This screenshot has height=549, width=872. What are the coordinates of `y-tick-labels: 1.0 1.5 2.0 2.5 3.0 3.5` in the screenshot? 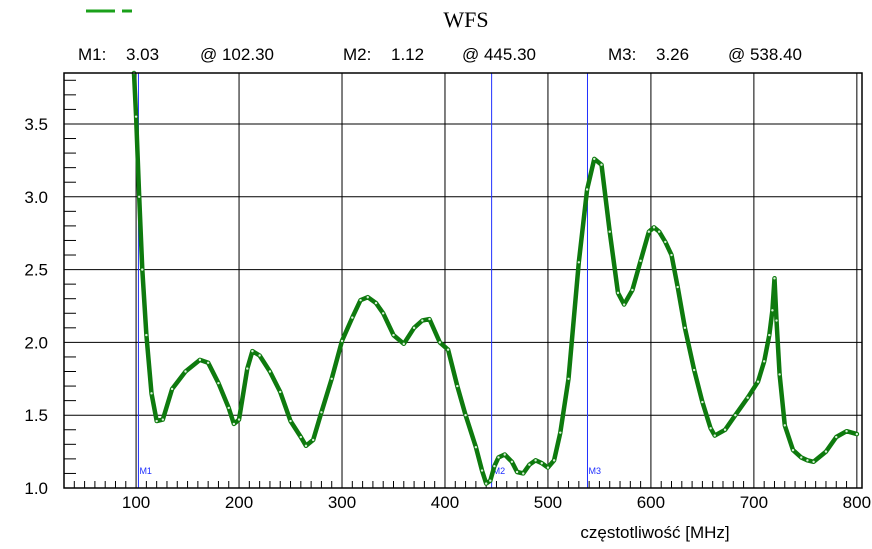 It's located at (36, 306).